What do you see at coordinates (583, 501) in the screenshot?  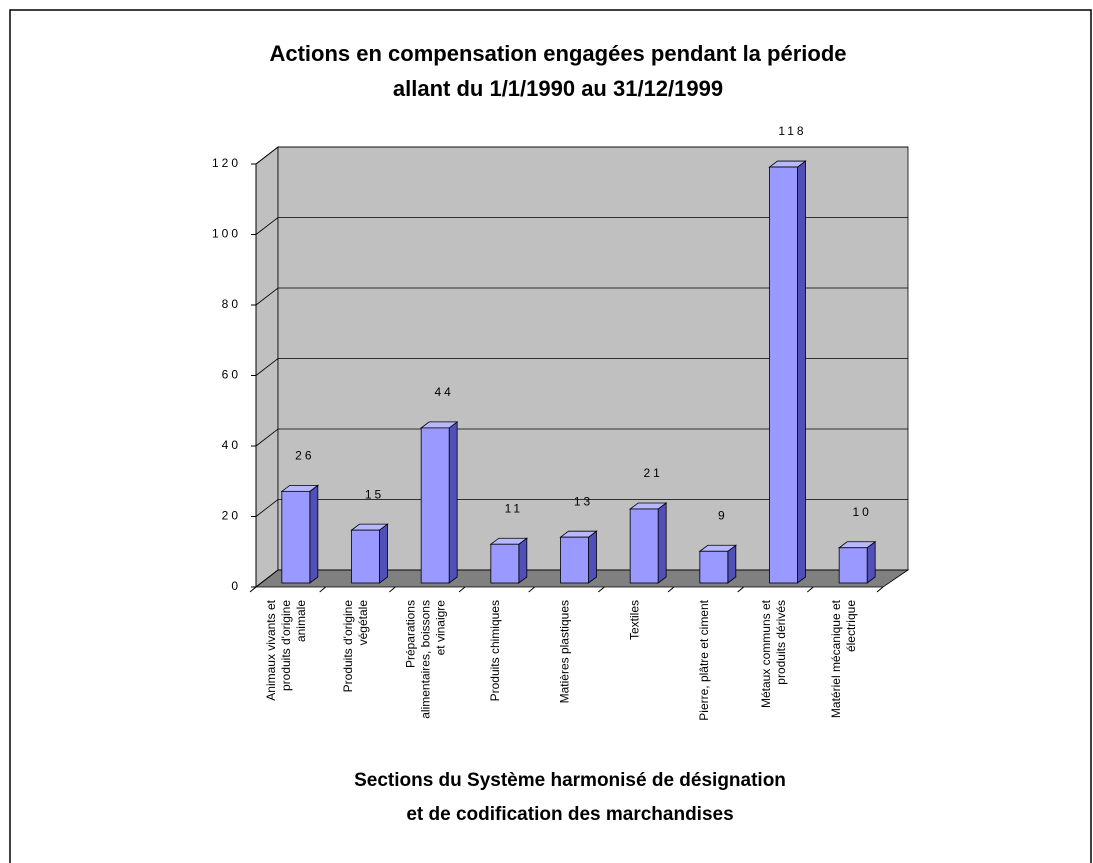 I see `data-label: 13` at bounding box center [583, 501].